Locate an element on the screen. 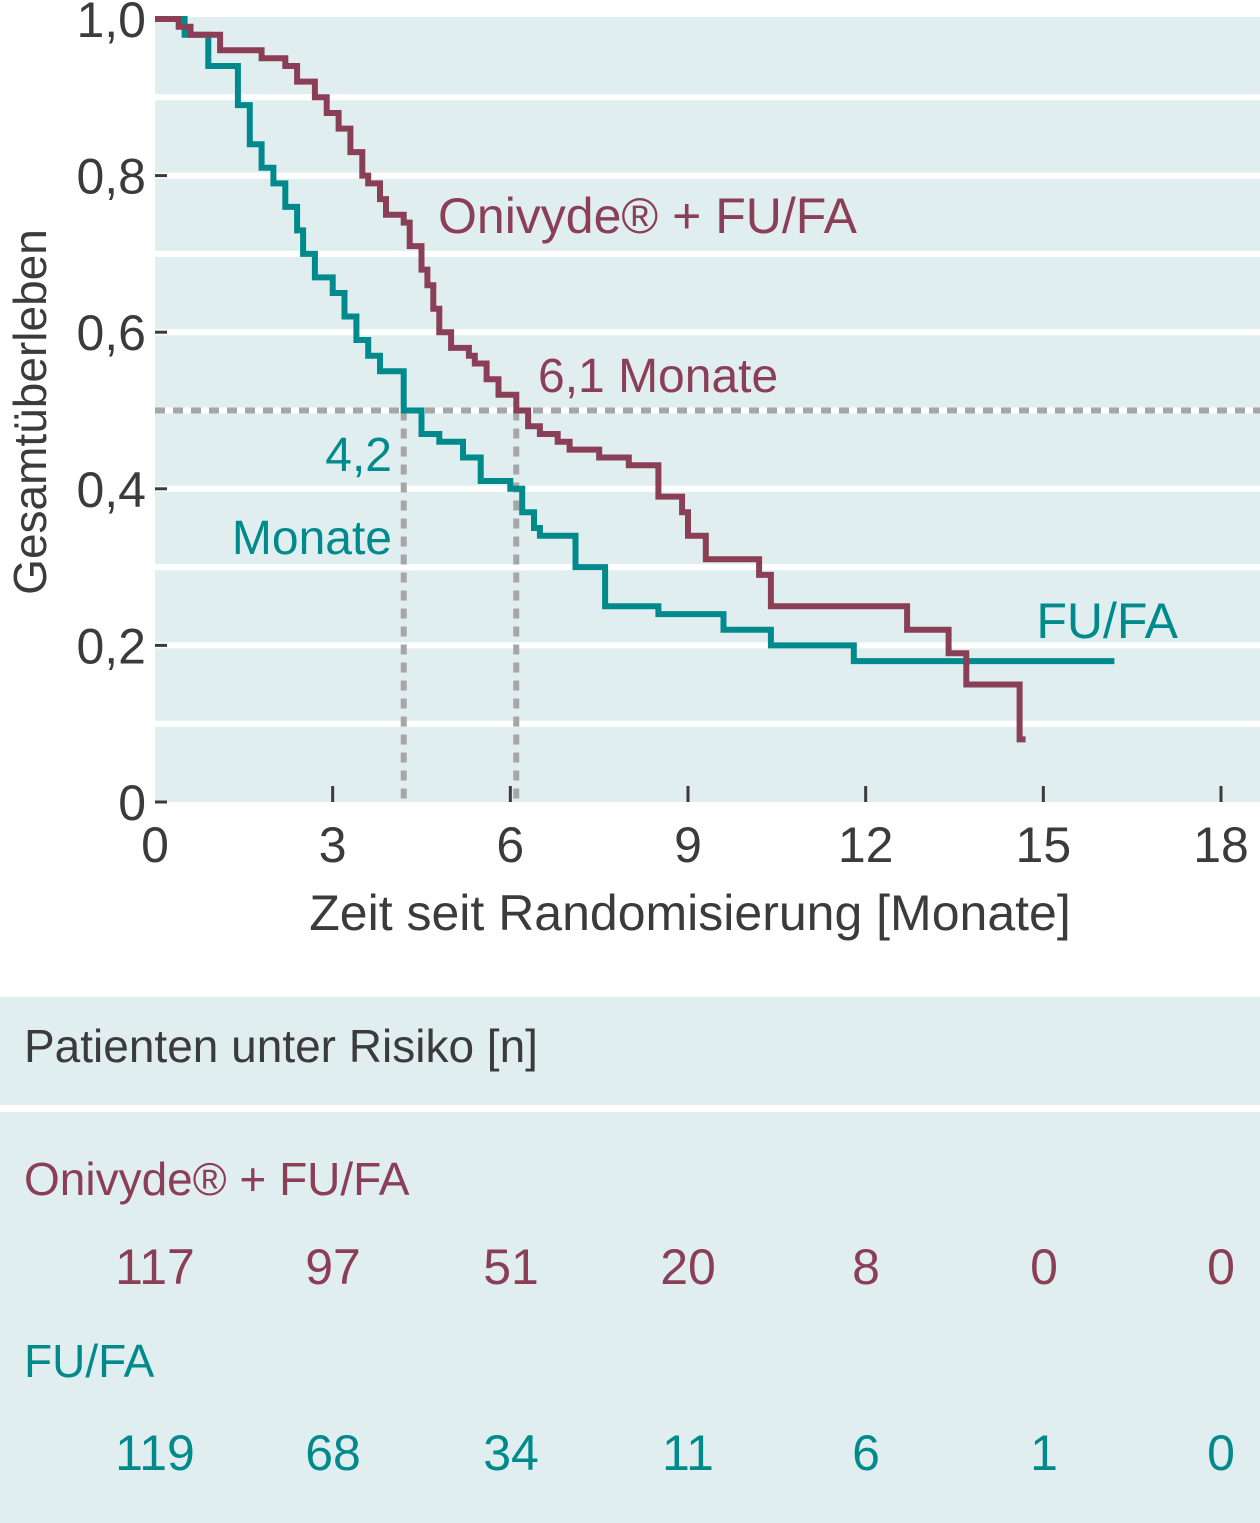 This screenshot has height=1523, width=1260. risk-value: 117 is located at coordinates (155, 1267).